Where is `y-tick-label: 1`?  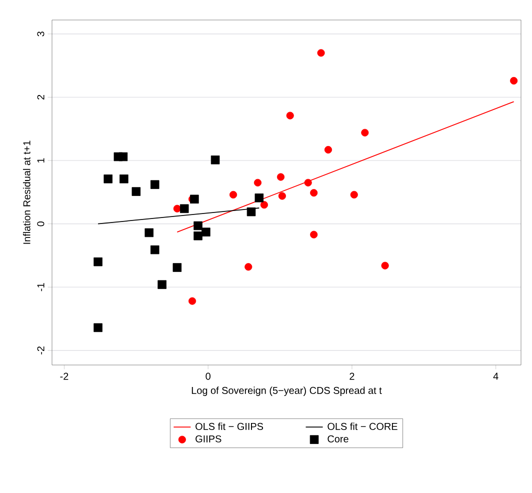
y-tick-label: 1 is located at coordinates (40, 160).